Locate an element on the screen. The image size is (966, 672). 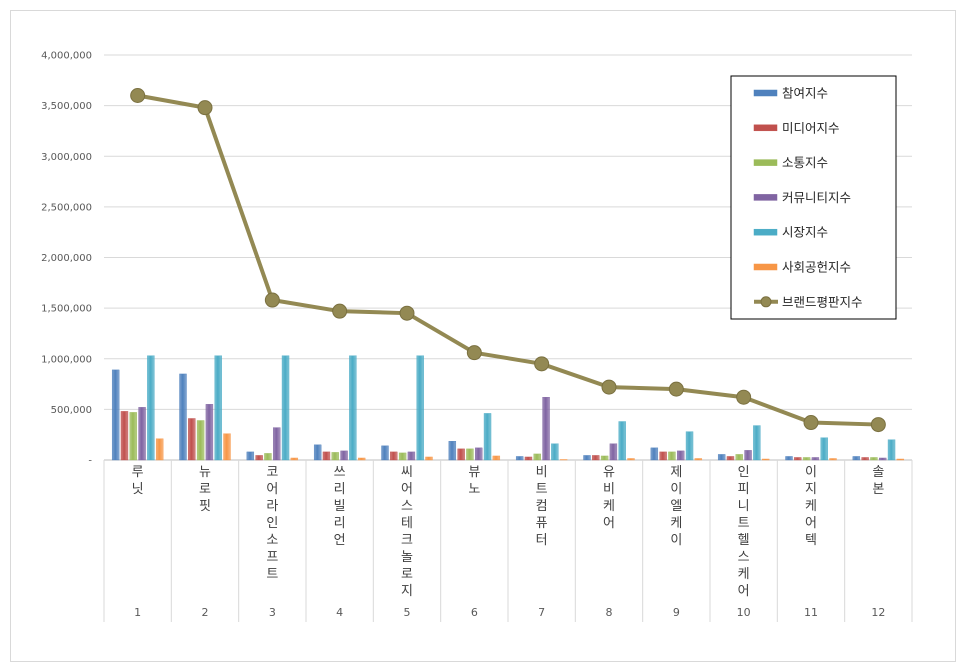
x-index-label: 3 is located at coordinates (272, 612).